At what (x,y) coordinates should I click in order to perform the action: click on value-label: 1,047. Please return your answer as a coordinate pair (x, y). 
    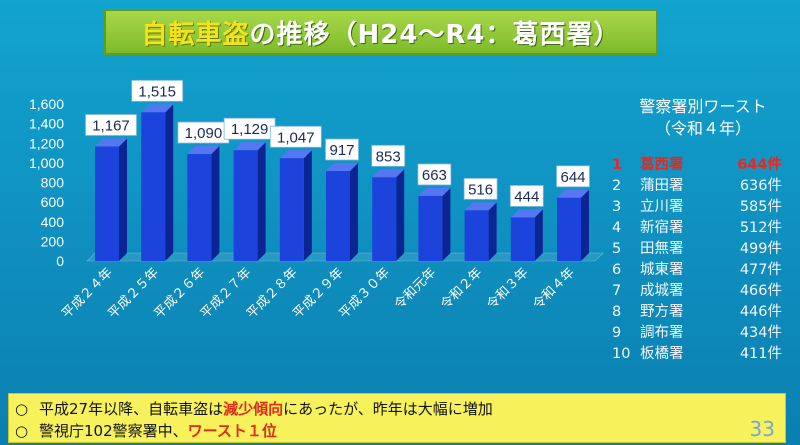
    Looking at the image, I should click on (296, 137).